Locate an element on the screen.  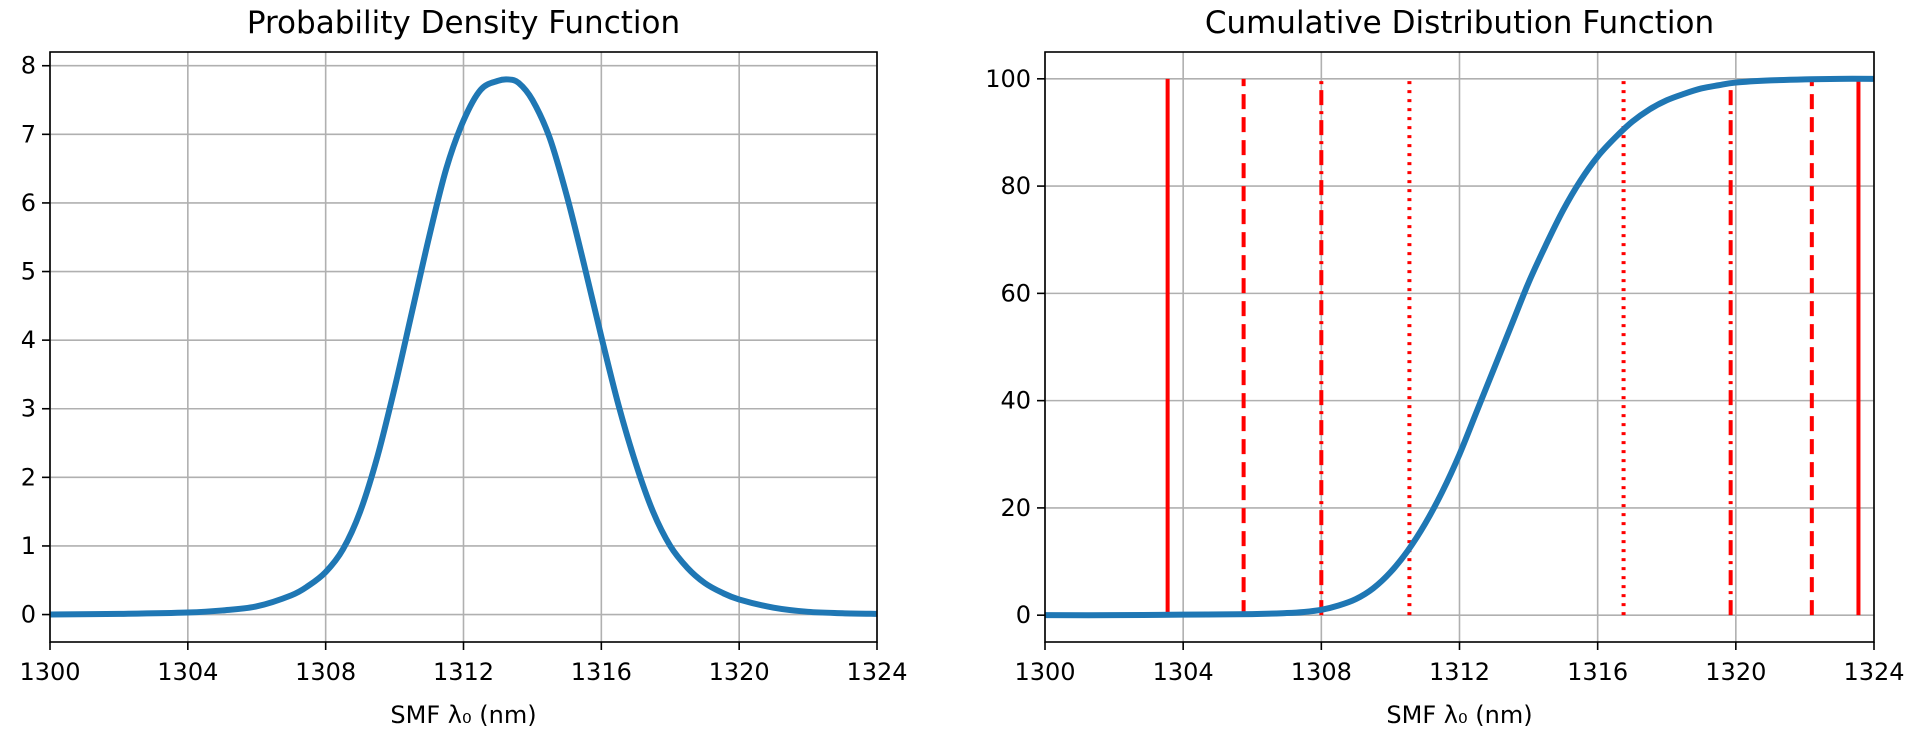
pdf-ytick-label: 5 is located at coordinates (28, 272).